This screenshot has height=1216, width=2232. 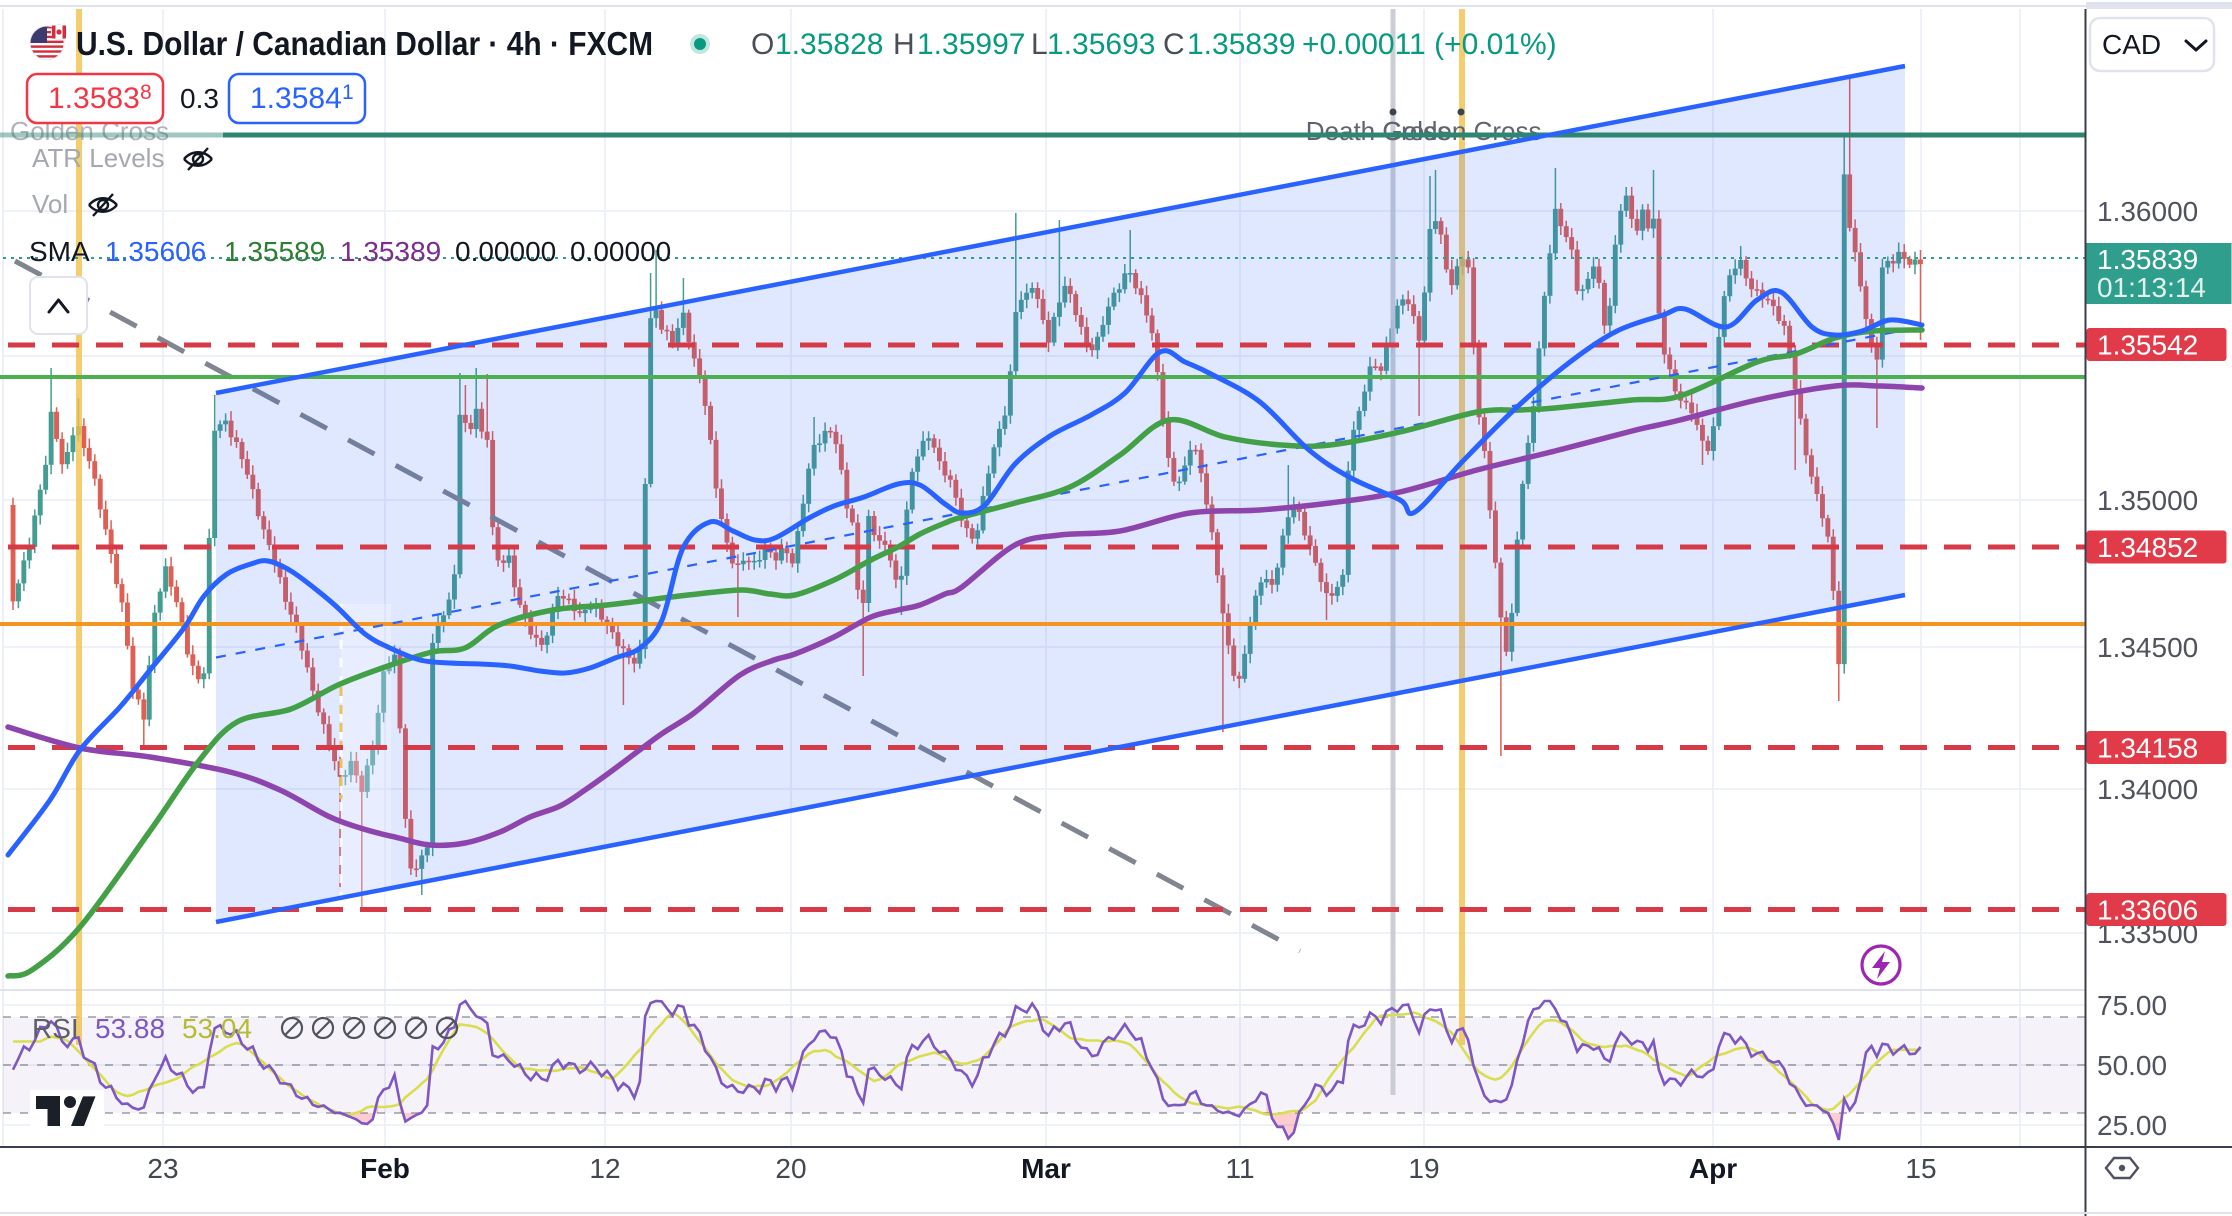 What do you see at coordinates (2147, 789) in the screenshot?
I see `svg-text: 1.34000` at bounding box center [2147, 789].